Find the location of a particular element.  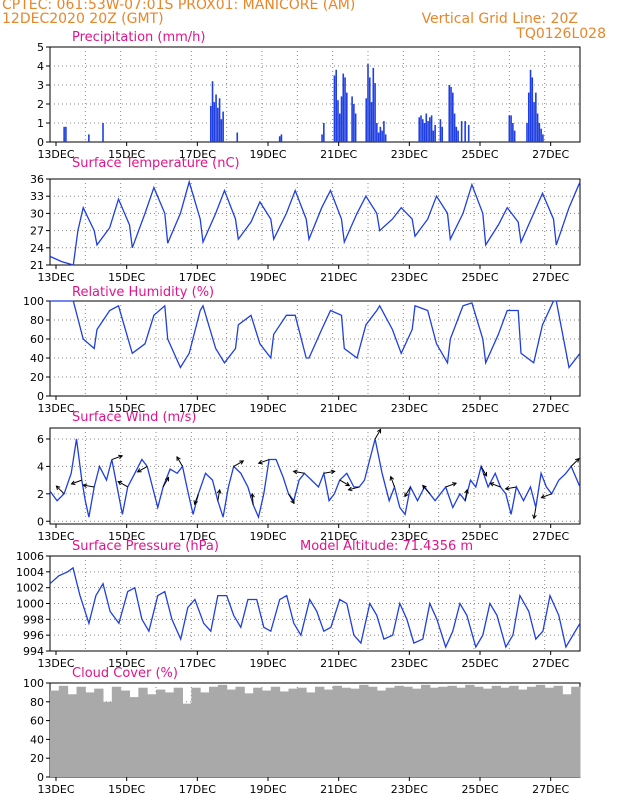

x-tick-label: 25DEC is located at coordinates (479, 408).